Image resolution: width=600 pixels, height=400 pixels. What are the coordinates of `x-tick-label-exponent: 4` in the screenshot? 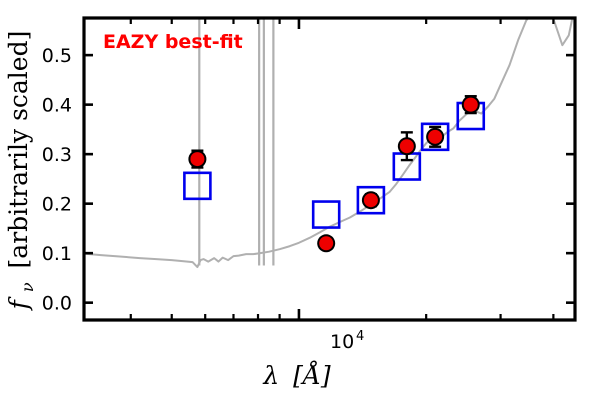 It's located at (360, 336).